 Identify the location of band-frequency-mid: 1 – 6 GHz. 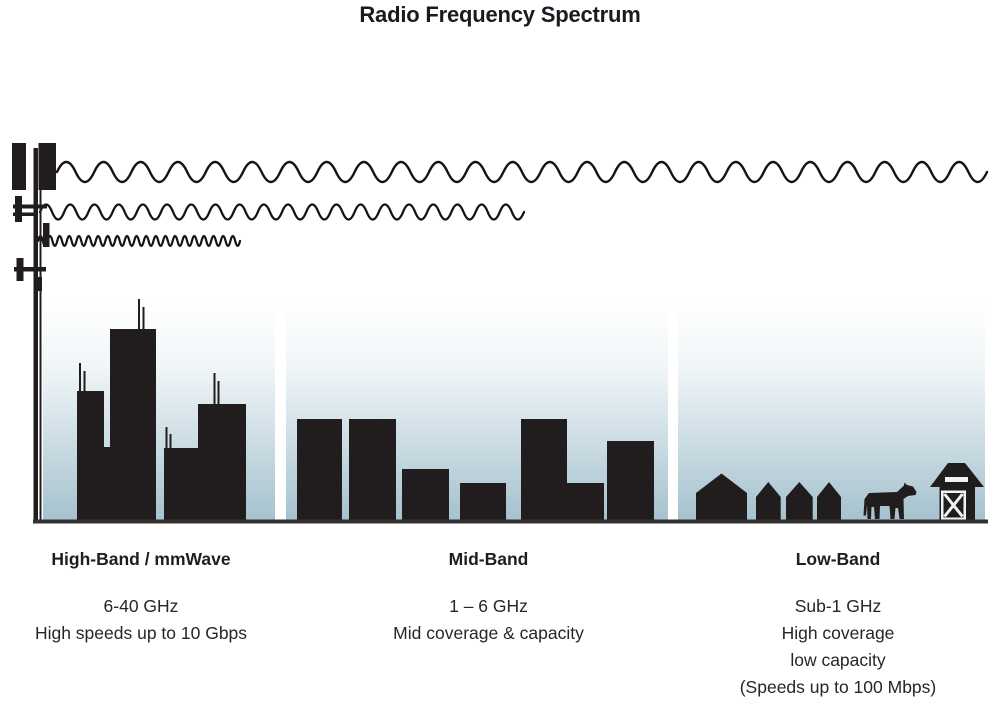
(488, 606).